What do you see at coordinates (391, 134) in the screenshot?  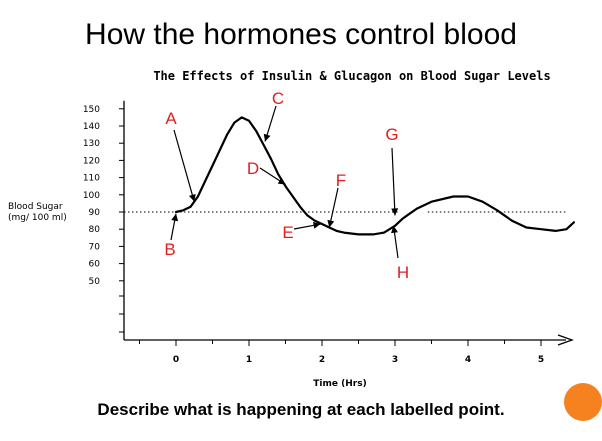 I see `annotation-label: G` at bounding box center [391, 134].